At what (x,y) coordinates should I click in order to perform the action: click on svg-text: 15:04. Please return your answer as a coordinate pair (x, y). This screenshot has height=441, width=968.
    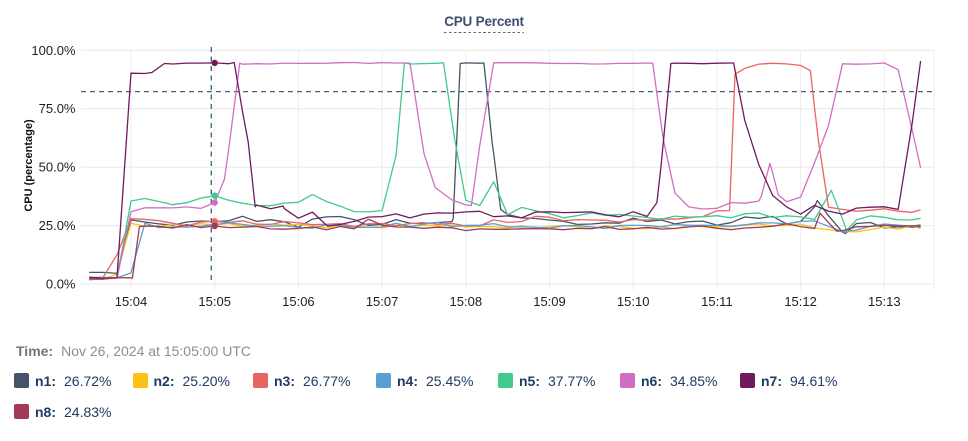
    Looking at the image, I should click on (131, 301).